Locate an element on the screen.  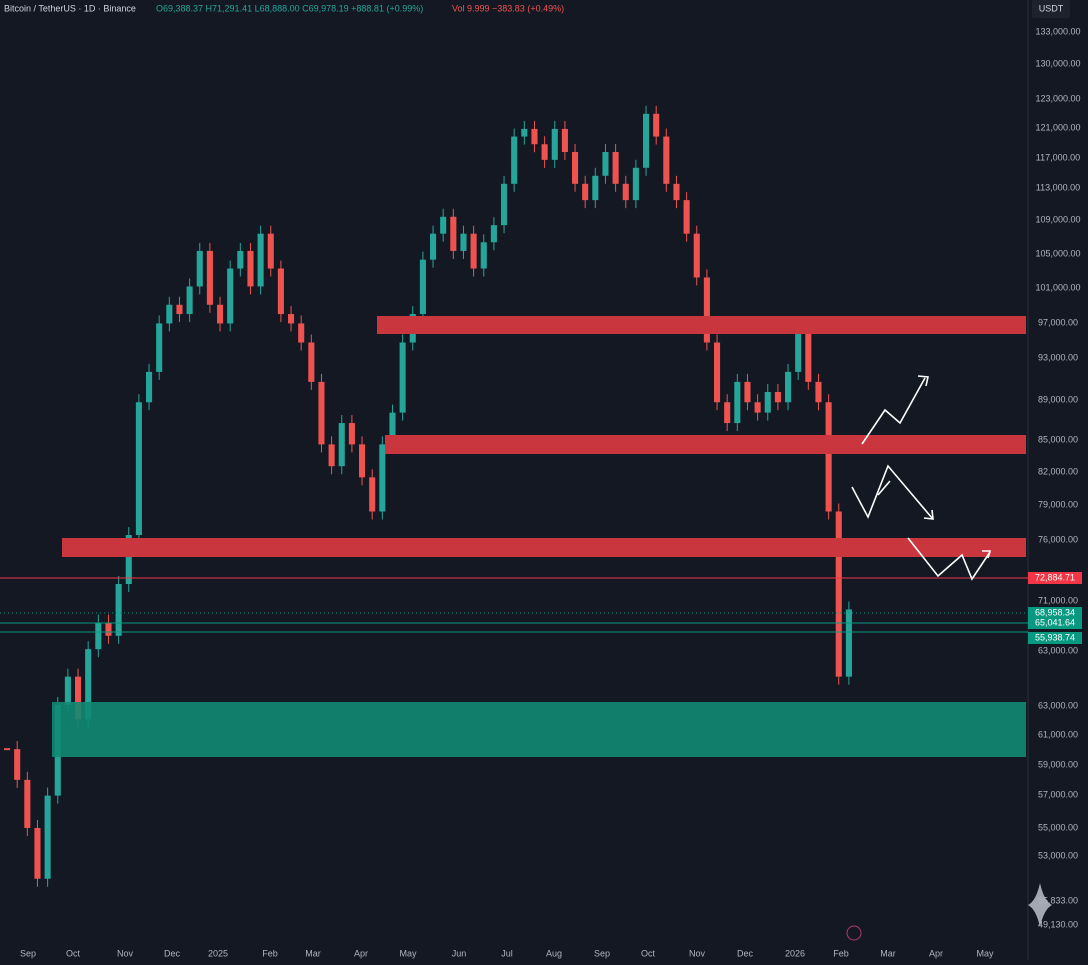
price-label: 49,130.00 is located at coordinates (1058, 924).